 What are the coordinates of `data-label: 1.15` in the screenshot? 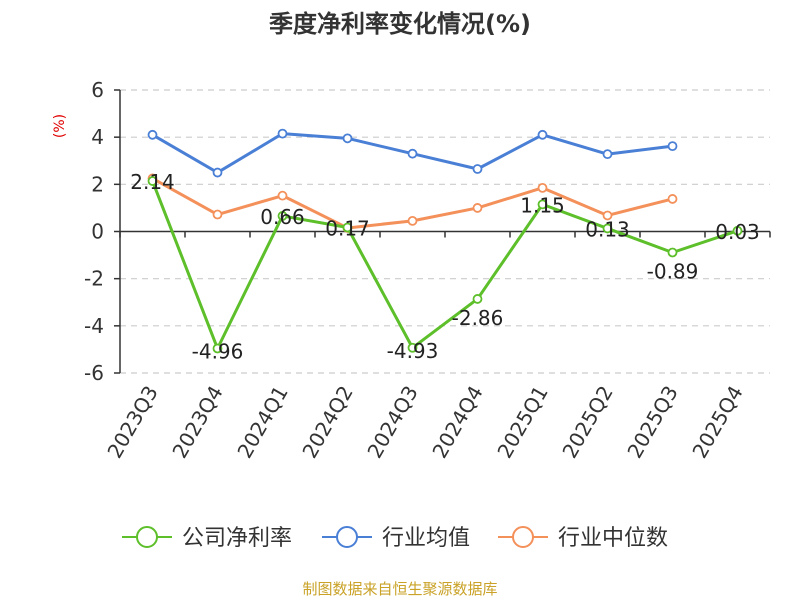 It's located at (542, 205).